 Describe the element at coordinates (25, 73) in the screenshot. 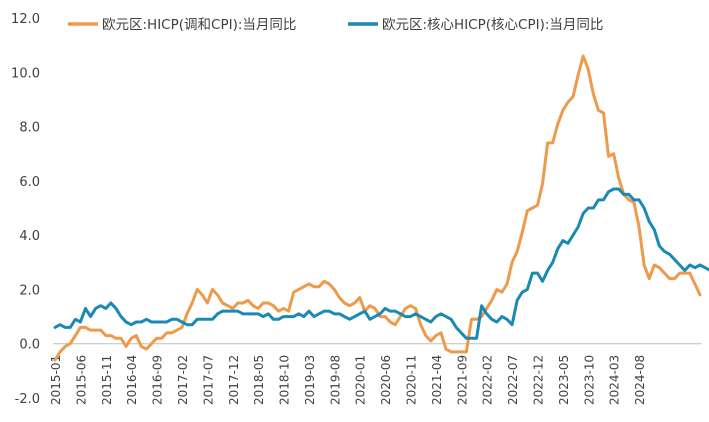

I see `y-tick-label: 10.0` at that location.